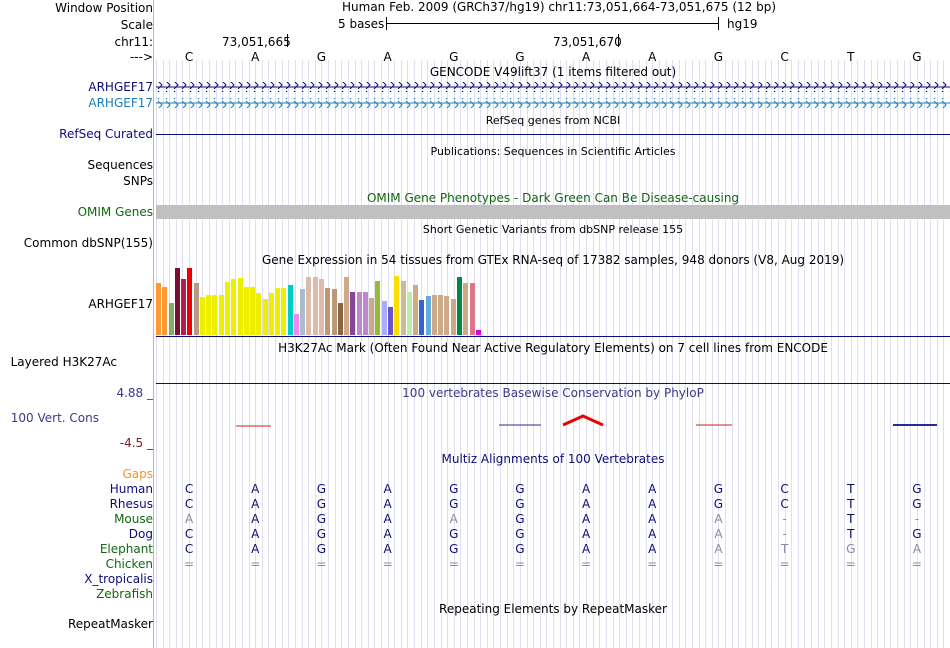 This screenshot has width=950, height=648. Describe the element at coordinates (553, 95) in the screenshot. I see `gencode-gene-lines` at that location.